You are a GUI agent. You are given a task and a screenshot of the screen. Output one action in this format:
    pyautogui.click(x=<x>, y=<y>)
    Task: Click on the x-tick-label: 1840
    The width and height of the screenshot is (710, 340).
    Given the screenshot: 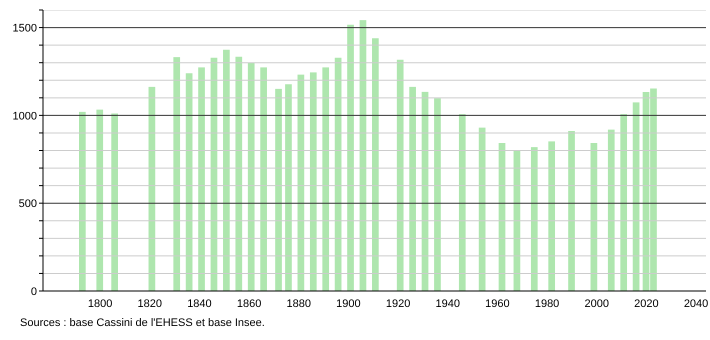 What is the action you would take?
    pyautogui.click(x=199, y=304)
    